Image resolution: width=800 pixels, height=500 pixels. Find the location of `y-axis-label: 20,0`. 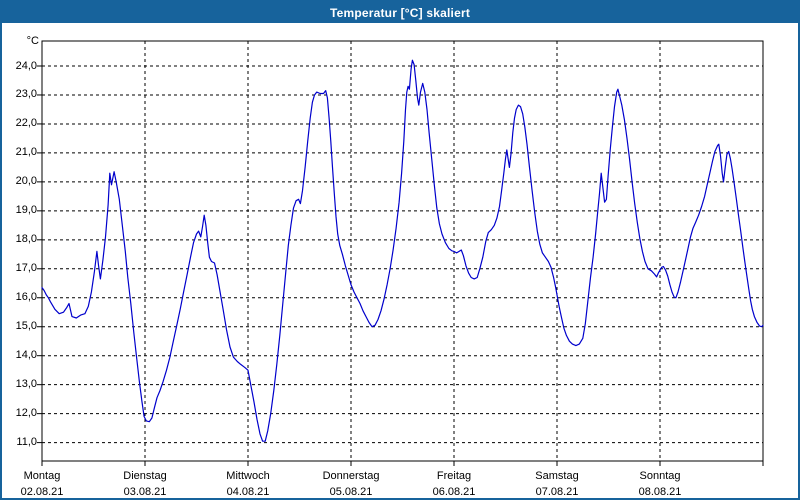

y-axis-label: 20,0 is located at coordinates (26, 181).